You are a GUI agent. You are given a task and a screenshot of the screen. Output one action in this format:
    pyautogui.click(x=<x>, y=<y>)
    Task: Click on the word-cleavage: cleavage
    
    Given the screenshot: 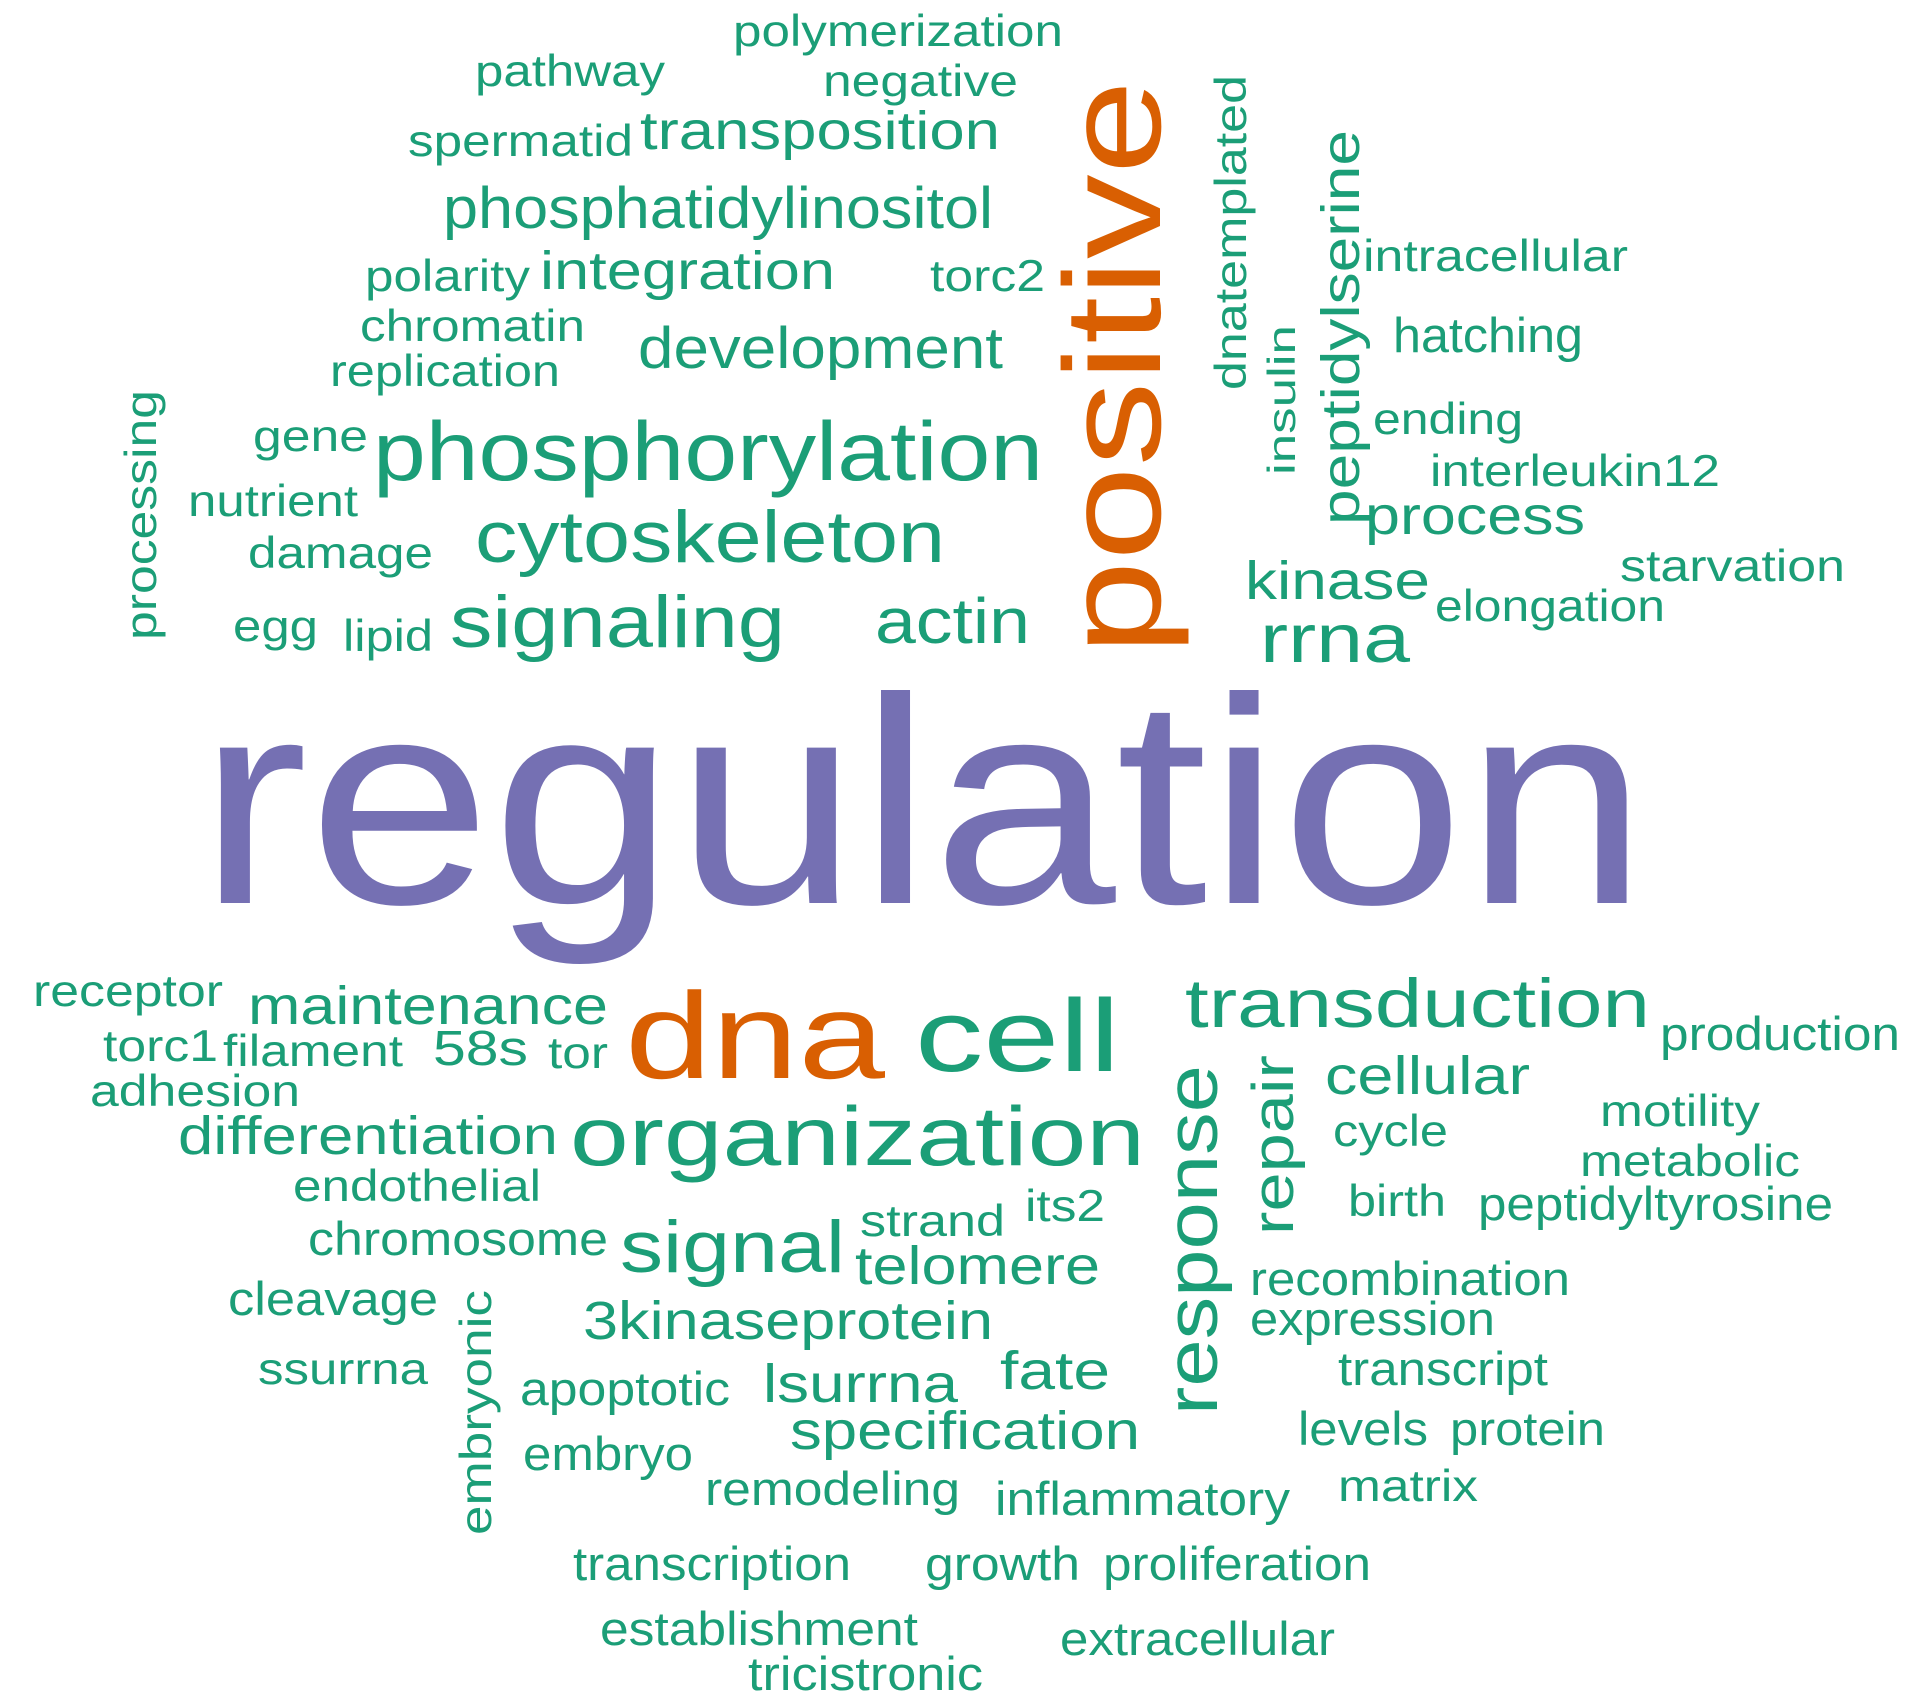 What is the action you would take?
    pyautogui.click(x=333, y=1298)
    